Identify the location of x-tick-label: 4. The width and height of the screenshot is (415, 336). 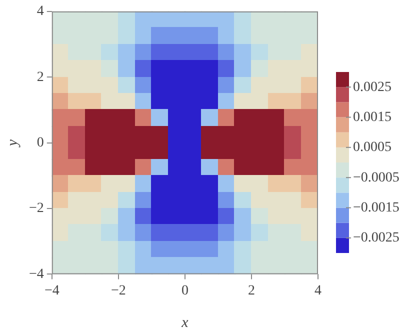
(318, 290).